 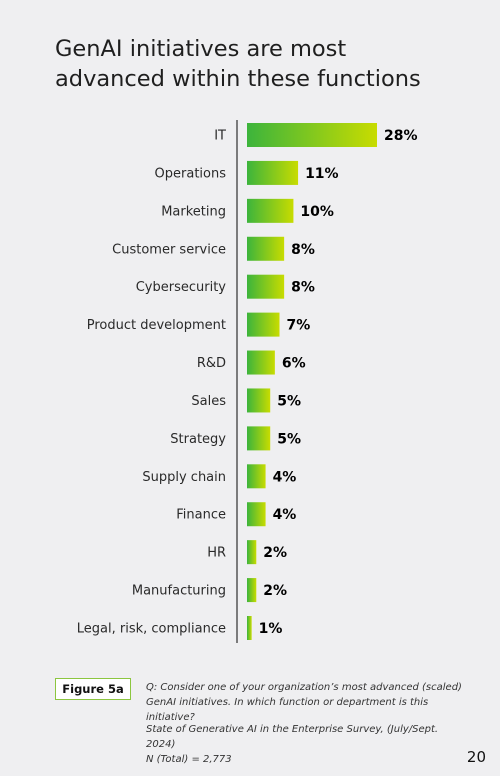 I want to click on category-label: Finance, so click(x=201, y=515).